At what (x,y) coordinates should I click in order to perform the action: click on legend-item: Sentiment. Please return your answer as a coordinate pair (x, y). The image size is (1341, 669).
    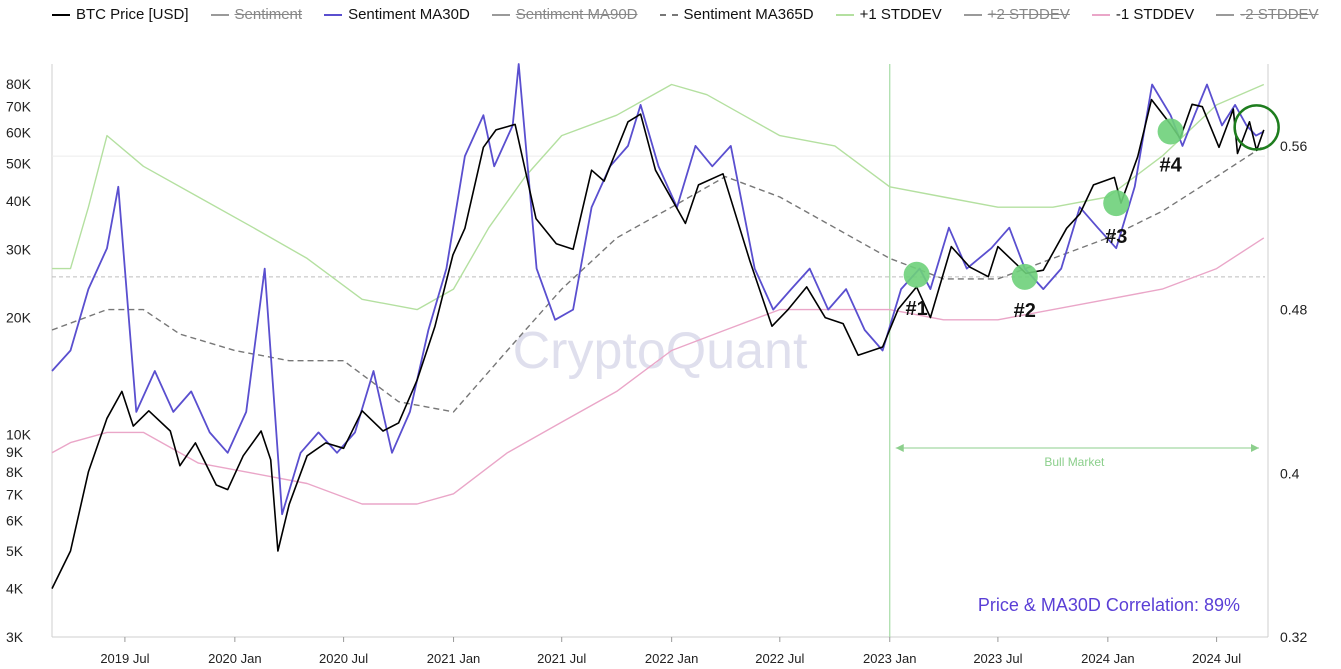
    Looking at the image, I should click on (256, 15).